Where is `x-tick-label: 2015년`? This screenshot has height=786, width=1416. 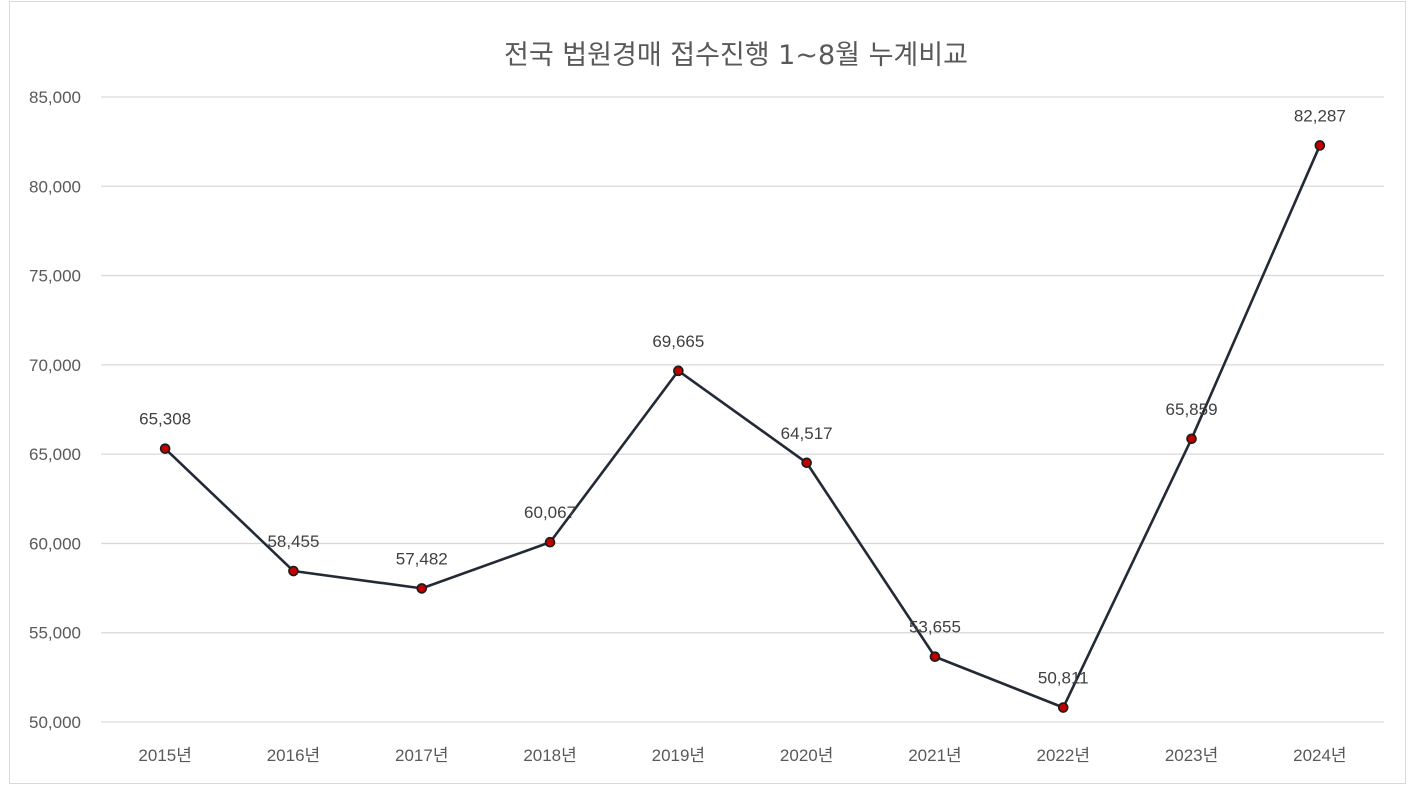
x-tick-label: 2015년 is located at coordinates (164, 755).